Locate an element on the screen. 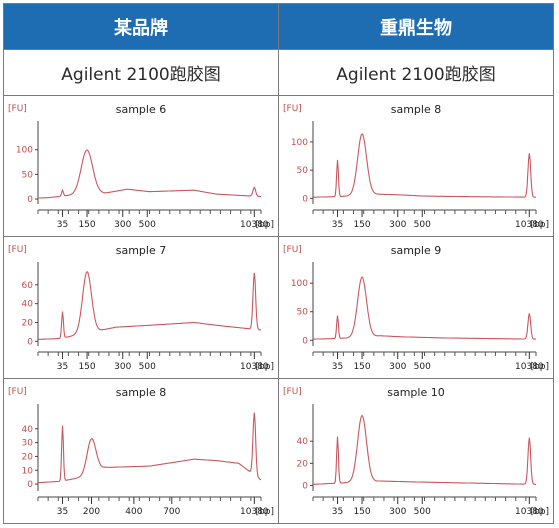 This screenshot has width=559, height=528. chart-title: sample 7 is located at coordinates (141, 250).